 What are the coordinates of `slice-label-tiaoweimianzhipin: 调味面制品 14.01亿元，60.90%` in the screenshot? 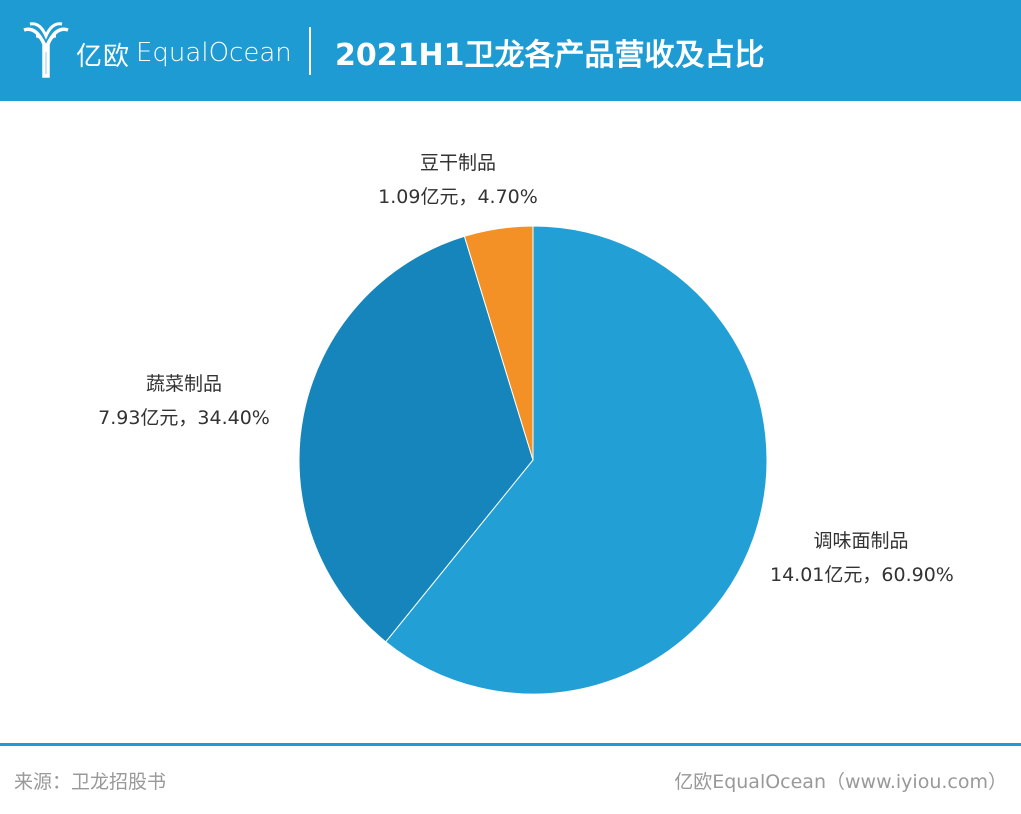 It's located at (862, 558).